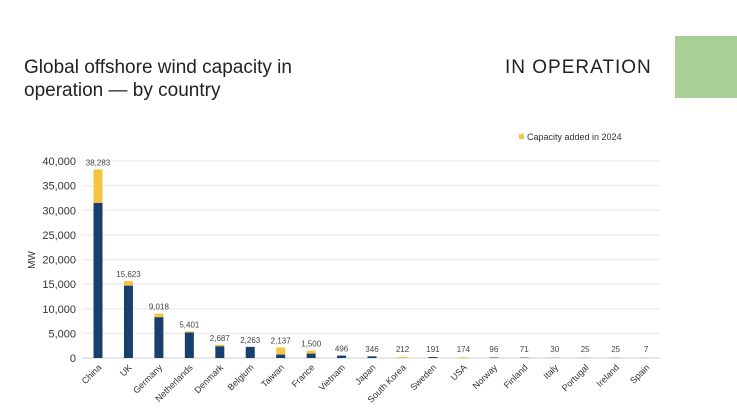  Describe the element at coordinates (62, 334) in the screenshot. I see `y-tick-label: 5,000` at that location.